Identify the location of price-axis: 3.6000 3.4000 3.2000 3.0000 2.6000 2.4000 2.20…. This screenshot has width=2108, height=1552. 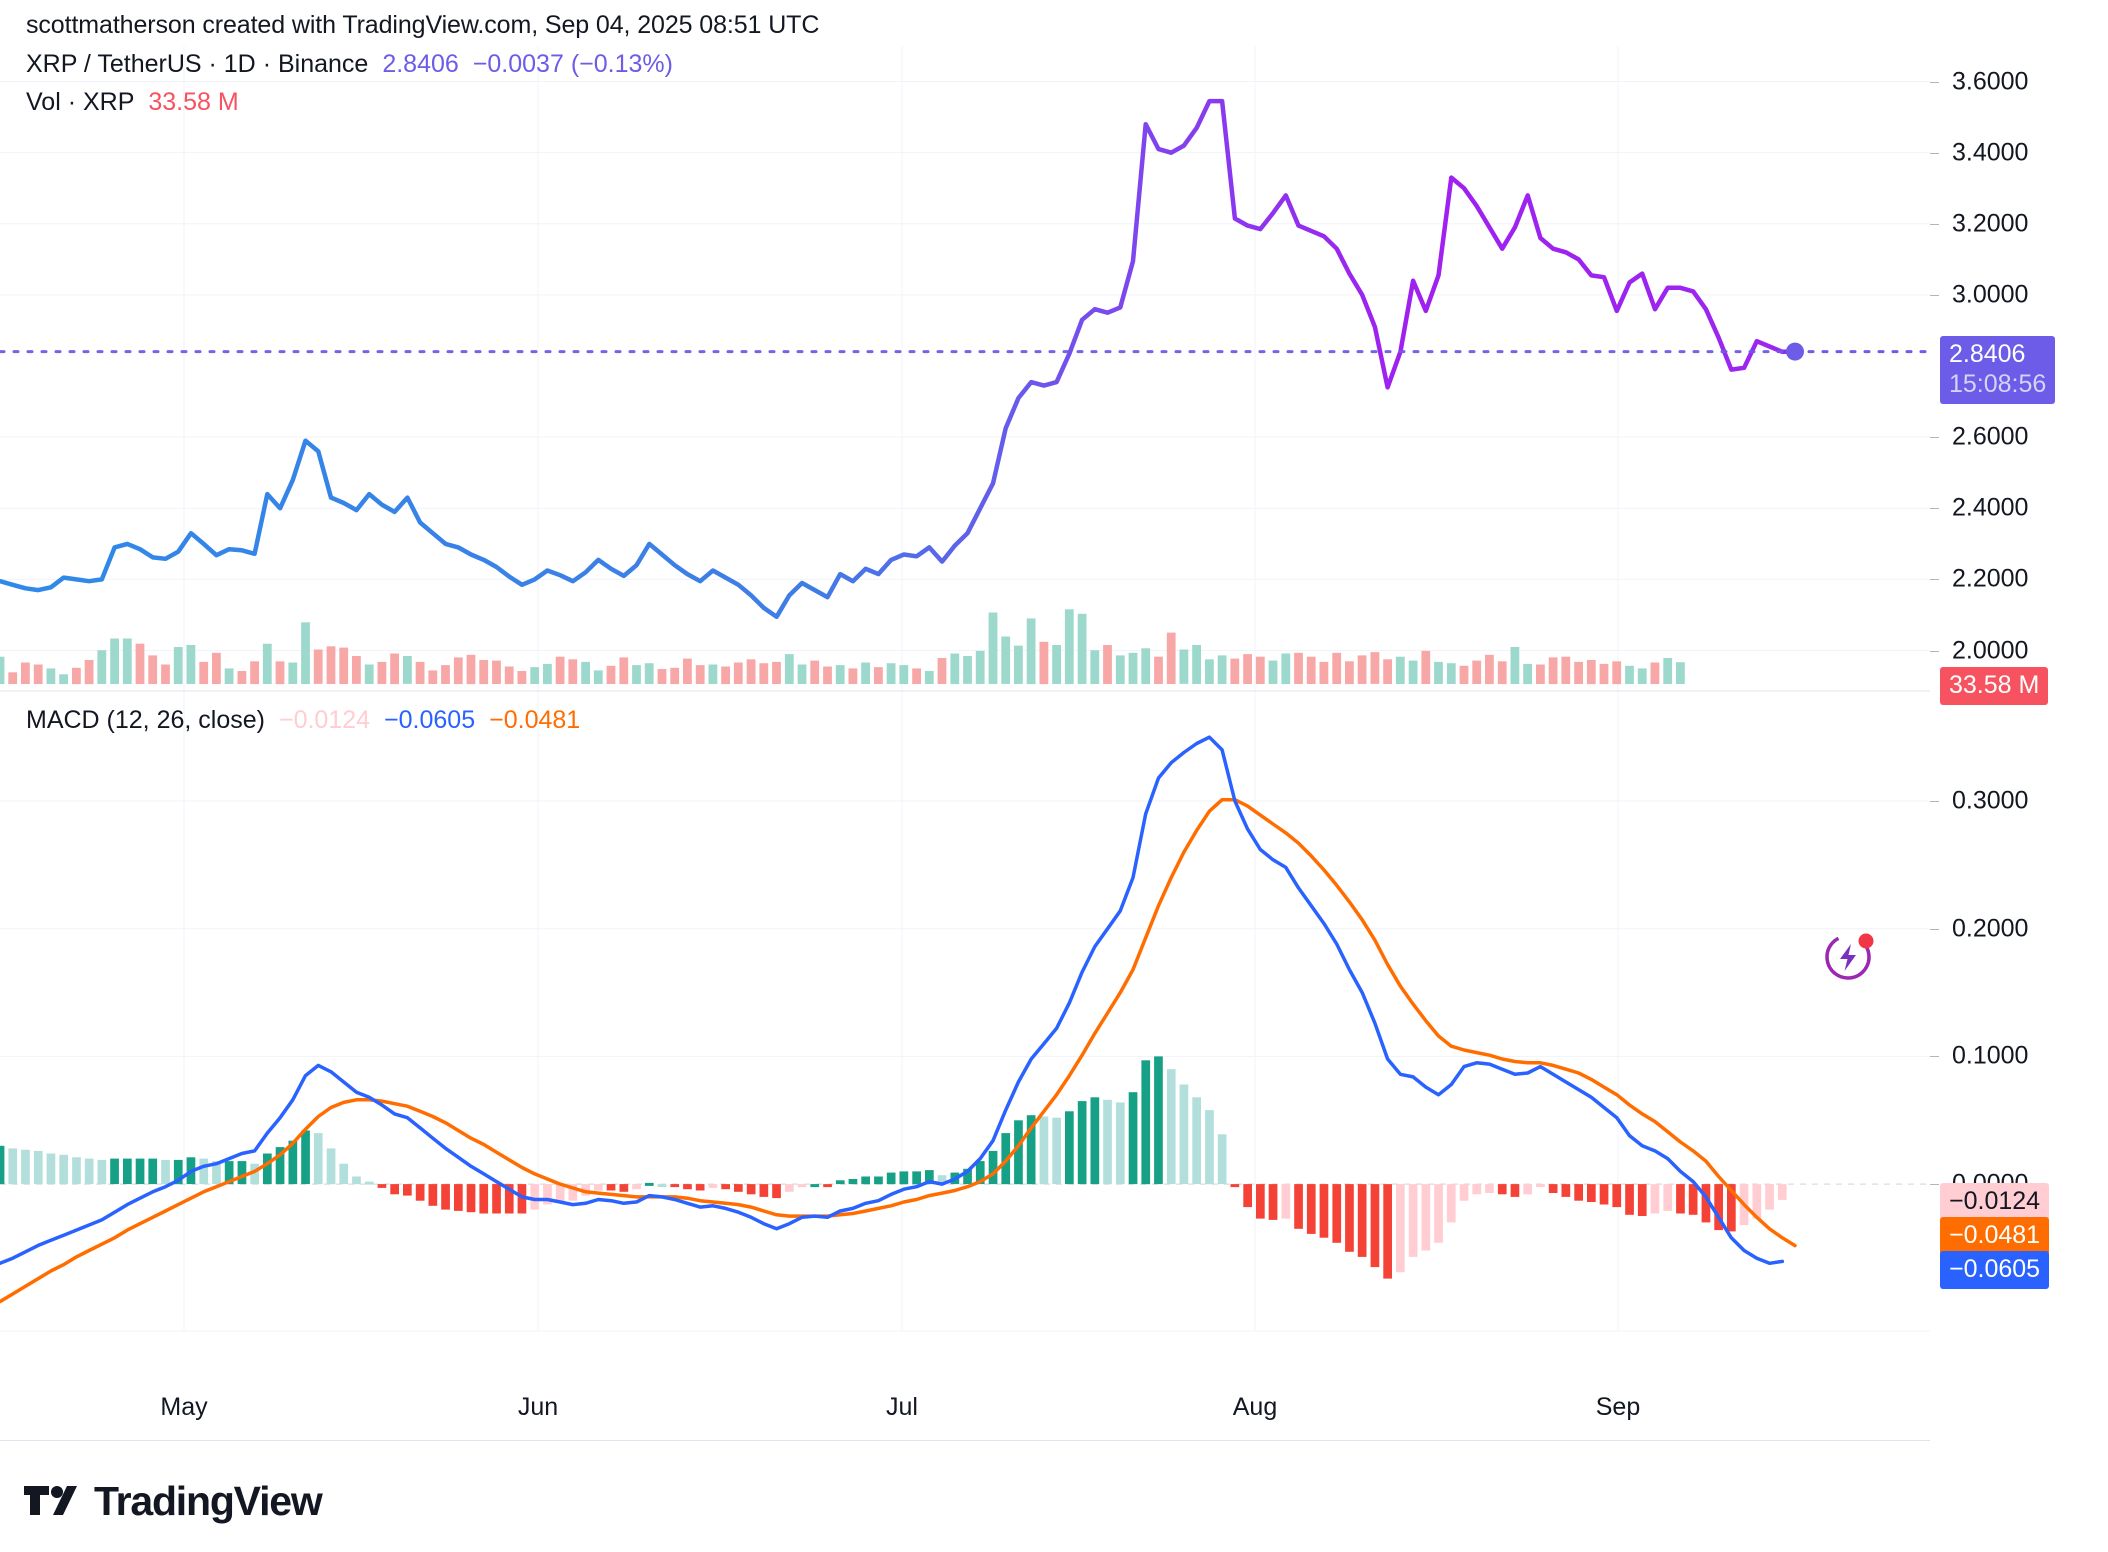
(2019, 712).